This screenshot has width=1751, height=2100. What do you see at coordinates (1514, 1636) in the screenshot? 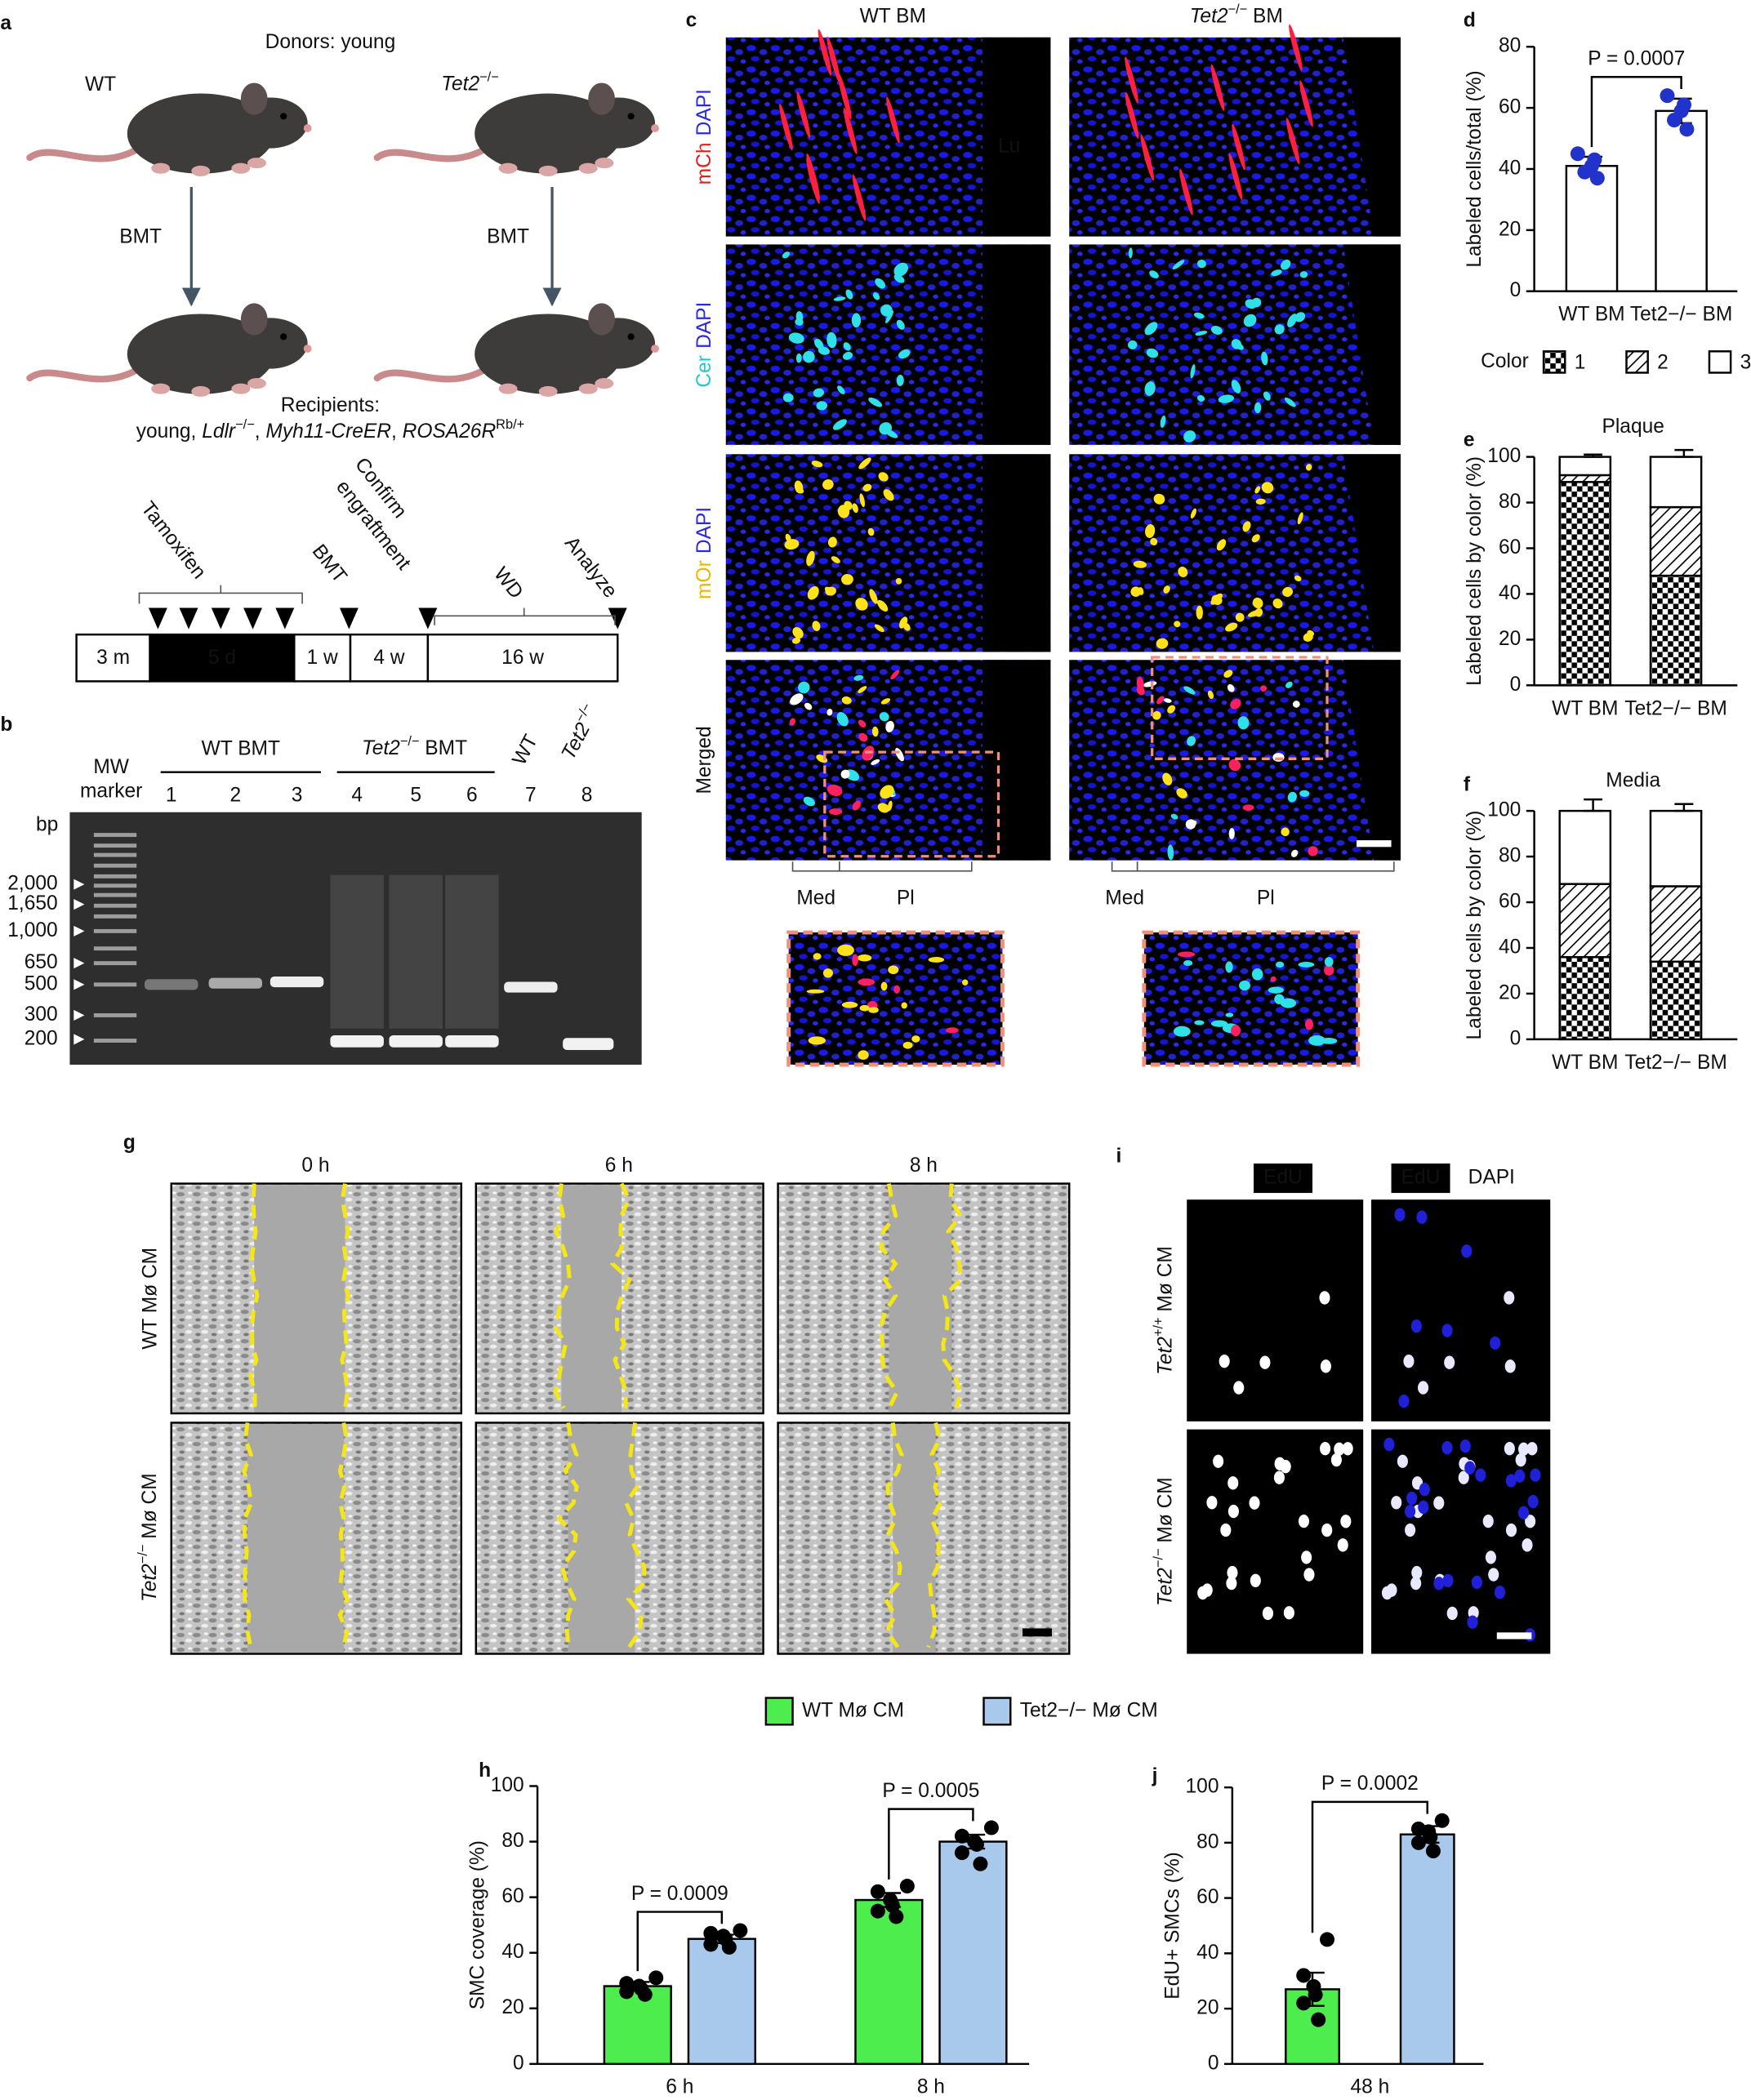
I see `scale-bar` at bounding box center [1514, 1636].